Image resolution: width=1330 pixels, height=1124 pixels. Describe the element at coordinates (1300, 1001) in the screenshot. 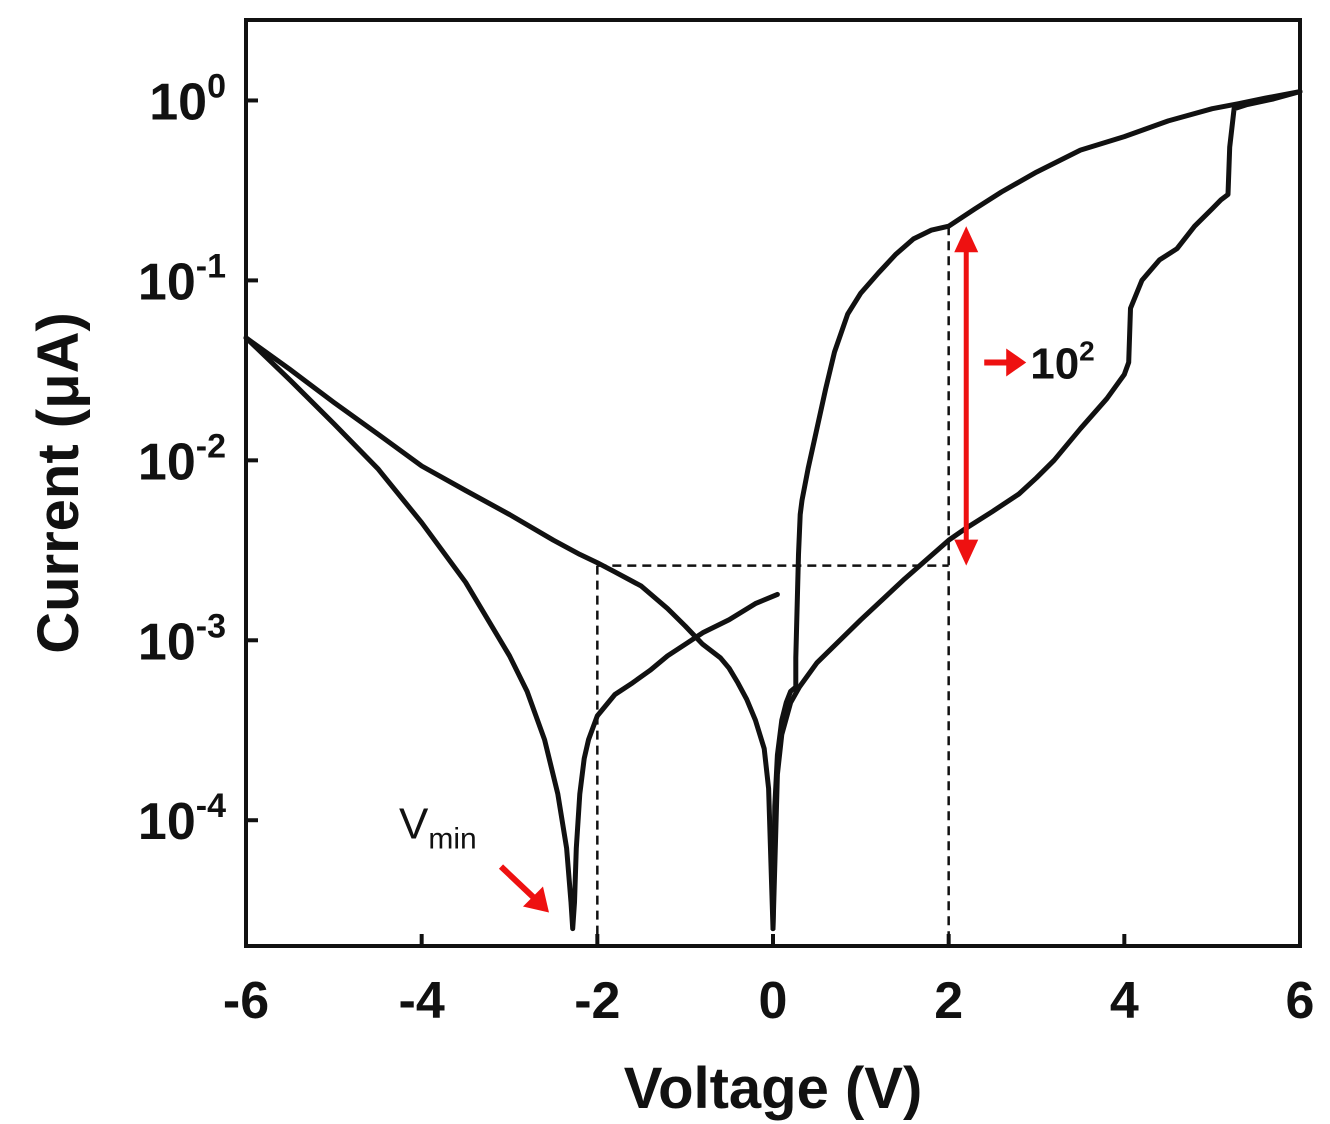

I see `x-tick-label: 6` at that location.